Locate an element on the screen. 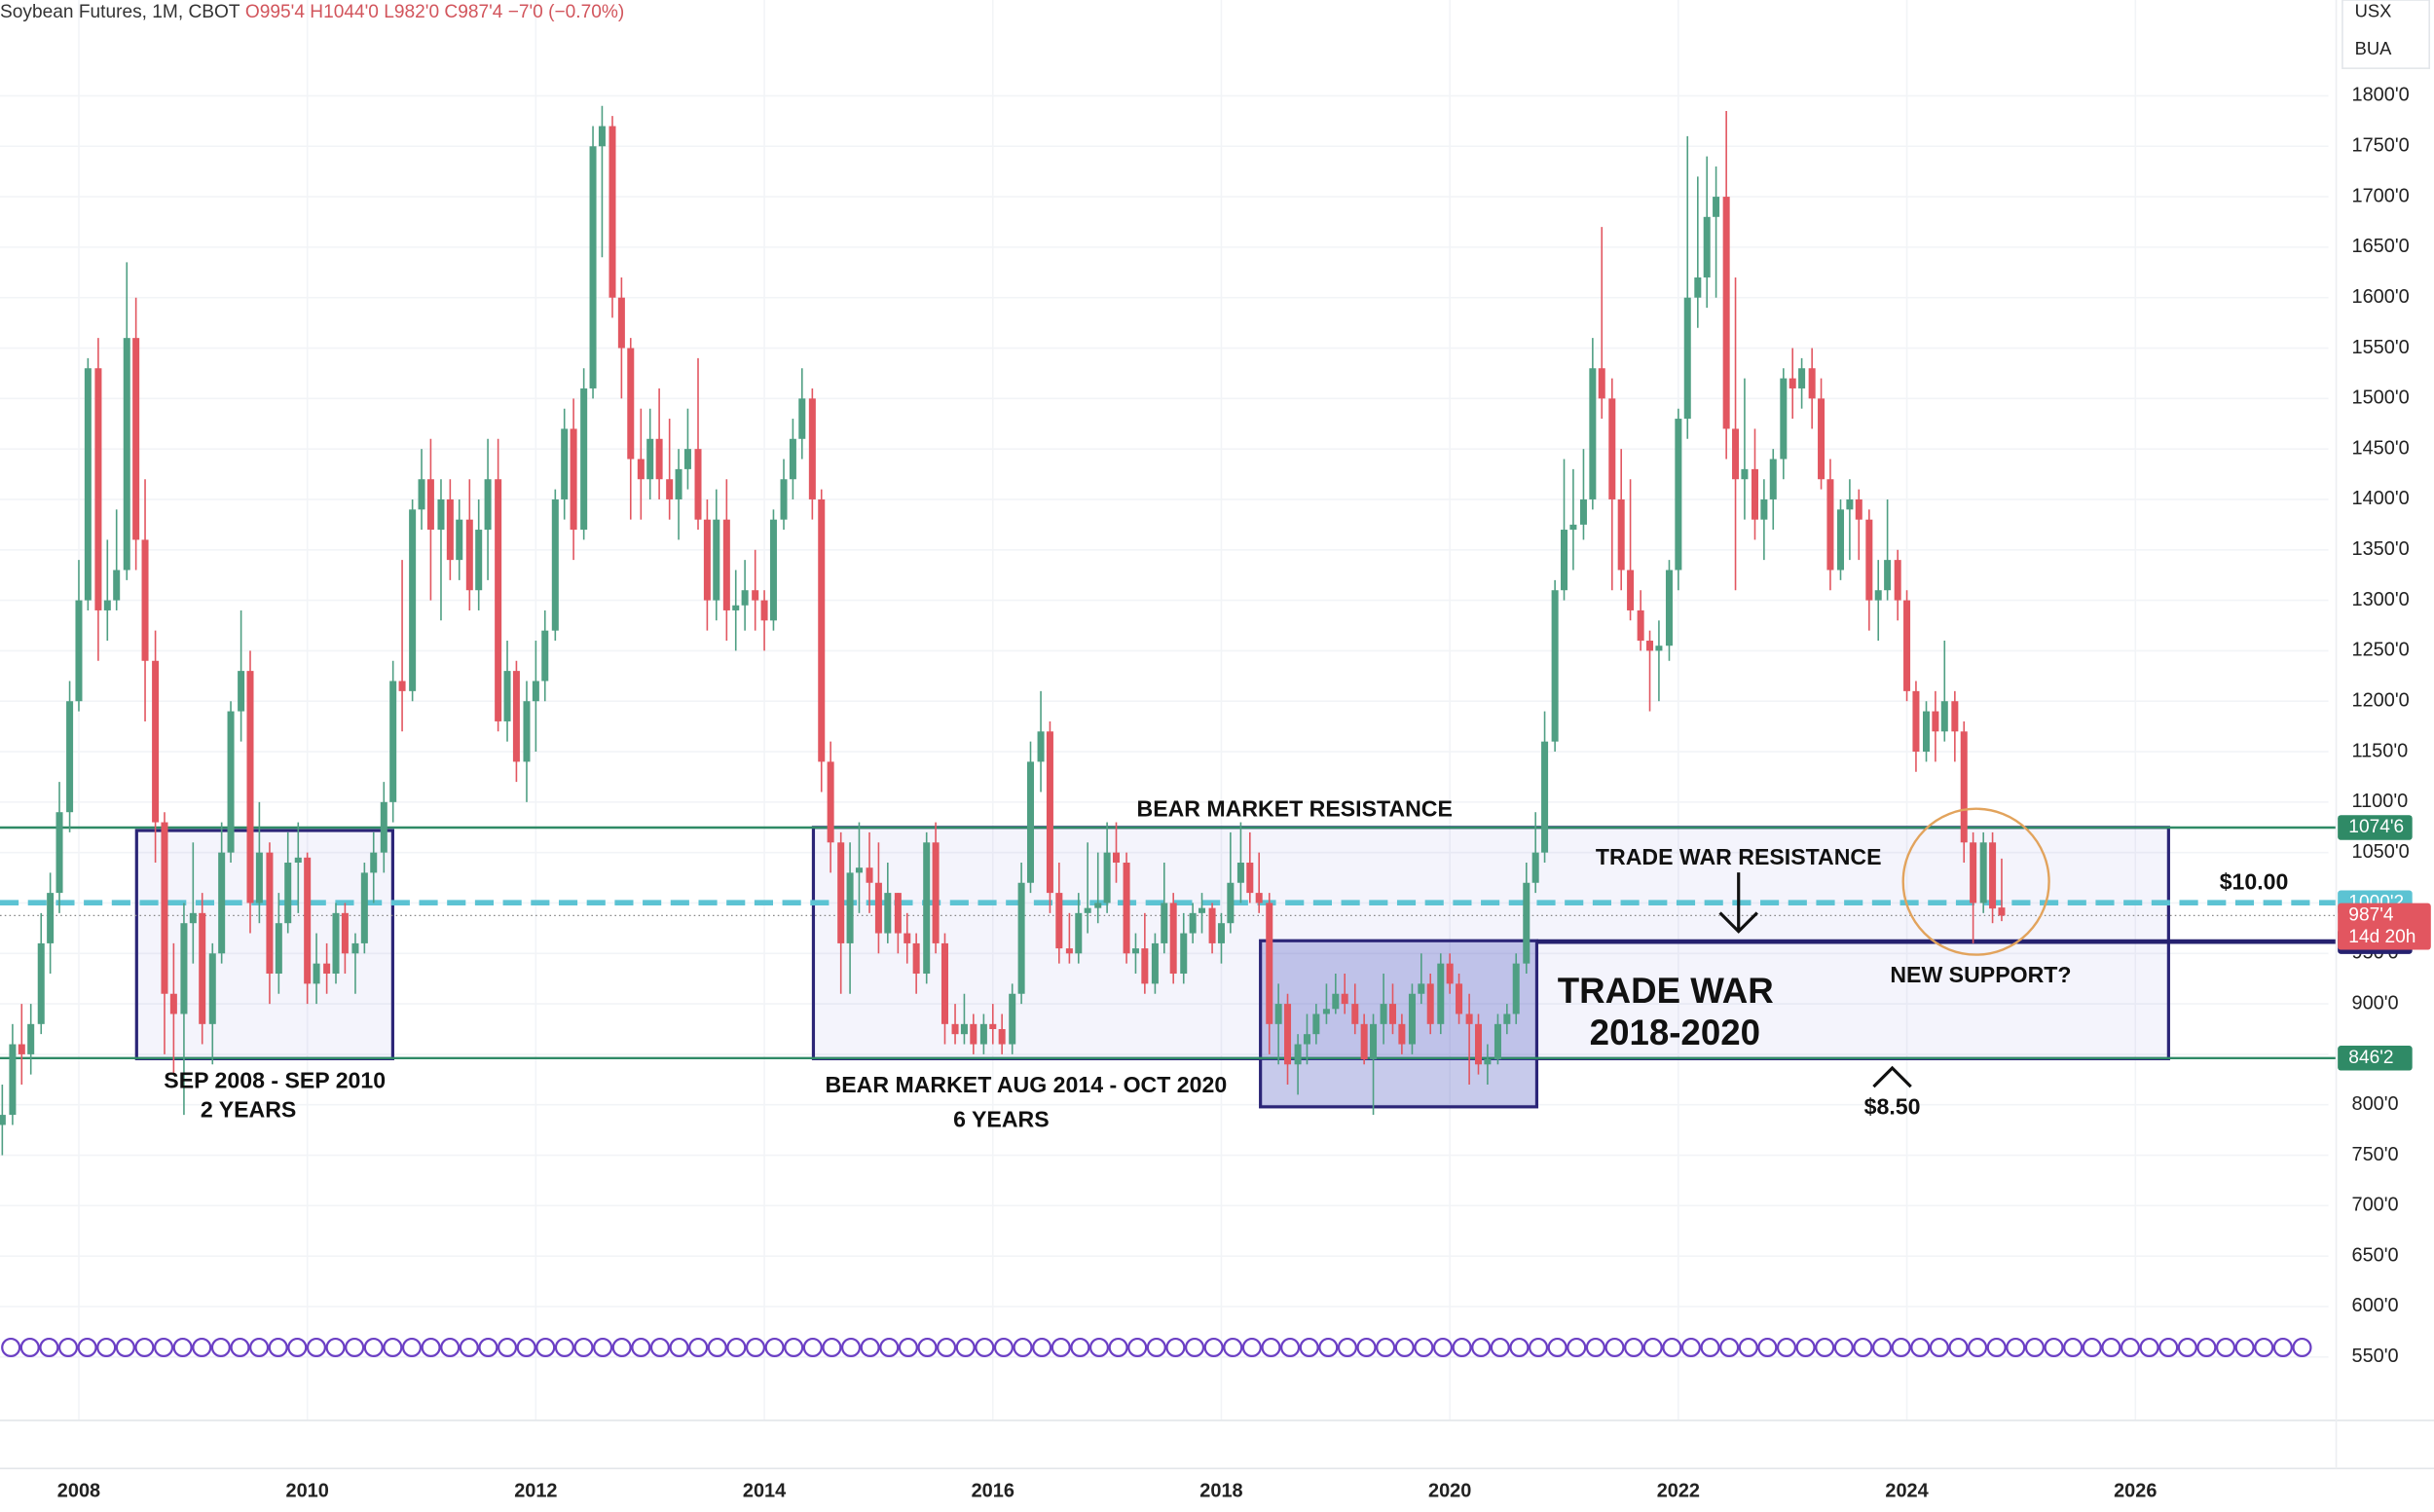 This screenshot has width=2434, height=1512. y-tick-label: 1750'0 is located at coordinates (2380, 146).